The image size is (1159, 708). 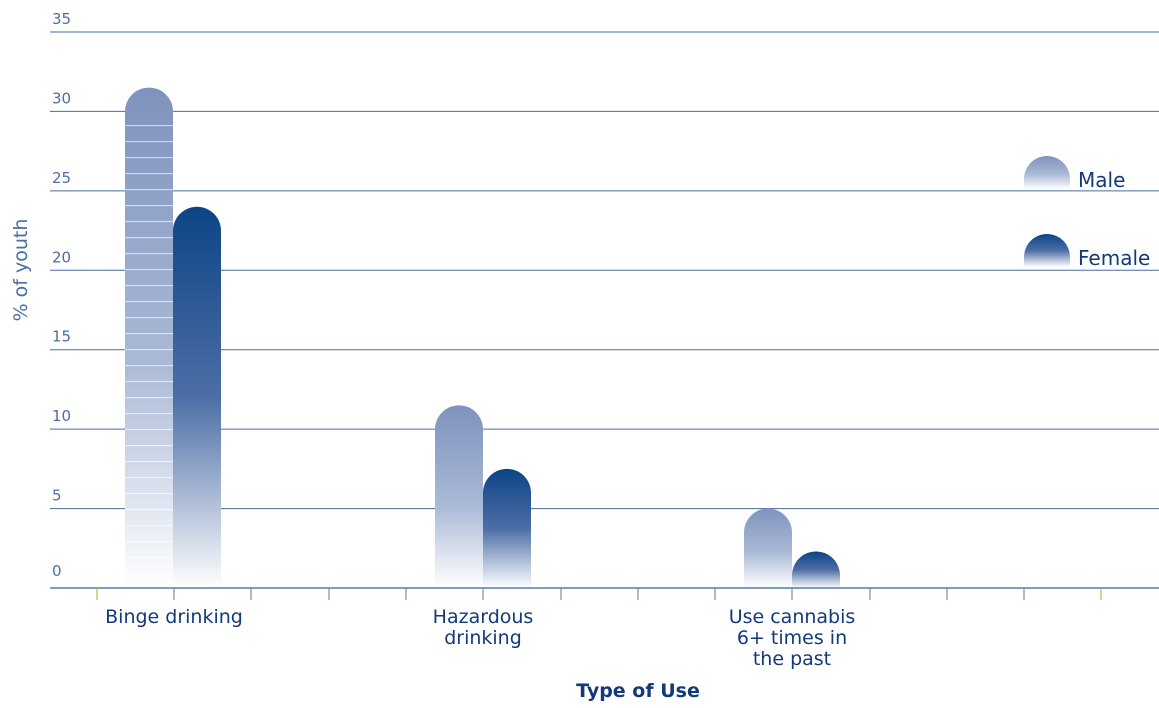 What do you see at coordinates (61, 295) in the screenshot?
I see `y-axis-ticks: 0 5 10 15 20 25 30 35` at bounding box center [61, 295].